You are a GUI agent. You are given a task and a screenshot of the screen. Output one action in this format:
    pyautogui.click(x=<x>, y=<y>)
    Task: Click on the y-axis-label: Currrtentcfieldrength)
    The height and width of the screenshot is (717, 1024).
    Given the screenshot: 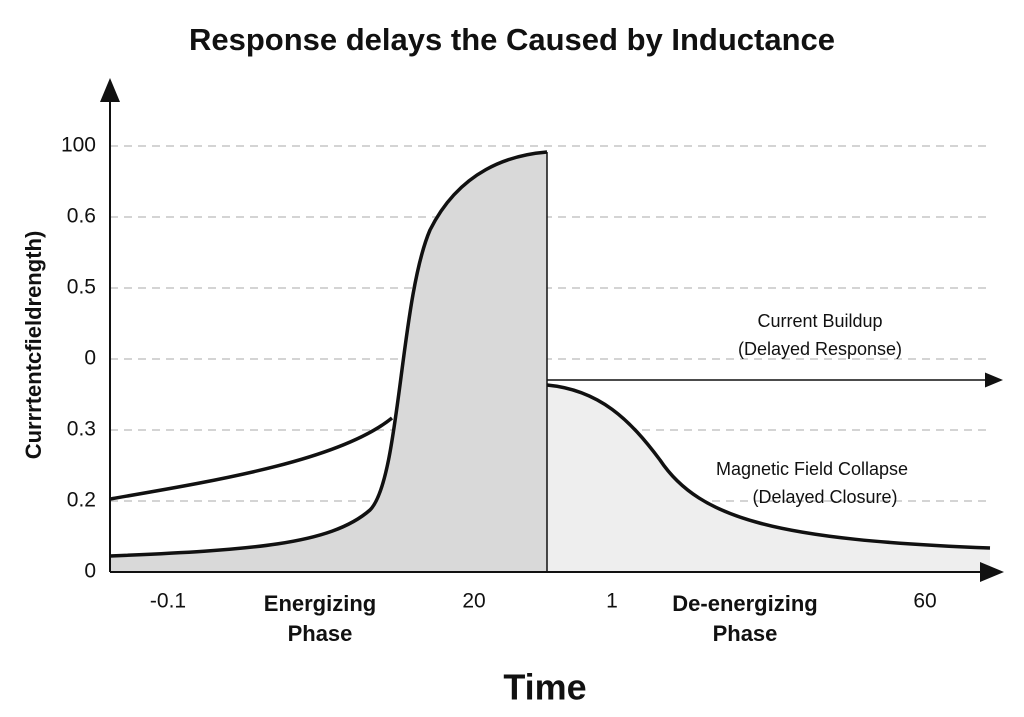 What is the action you would take?
    pyautogui.click(x=33, y=345)
    